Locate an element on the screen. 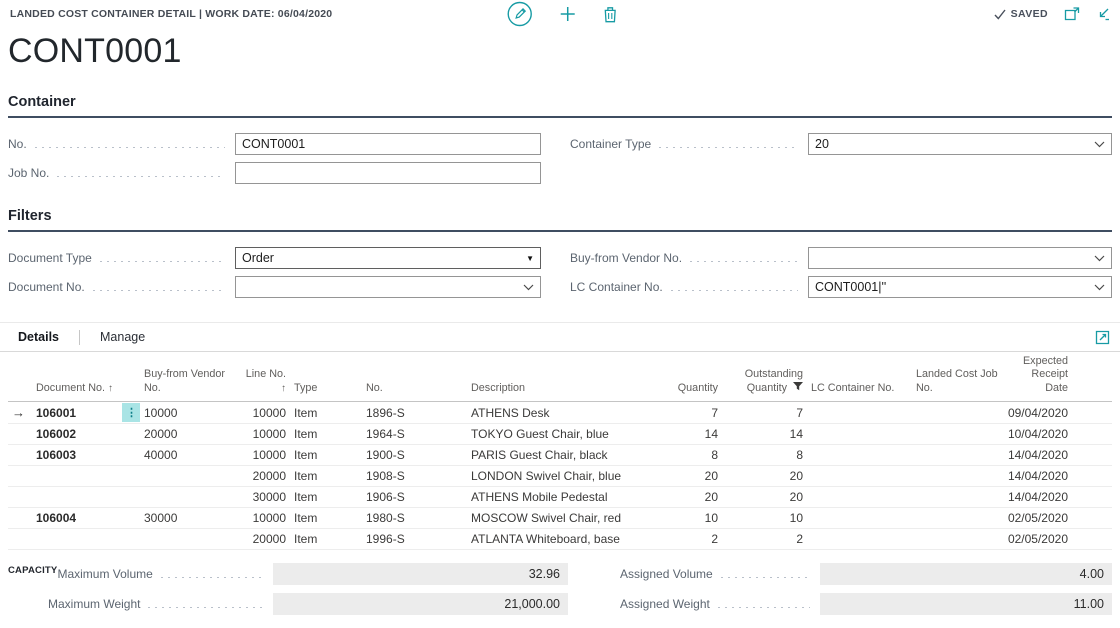  cell-no: 1900-S is located at coordinates (414, 455).